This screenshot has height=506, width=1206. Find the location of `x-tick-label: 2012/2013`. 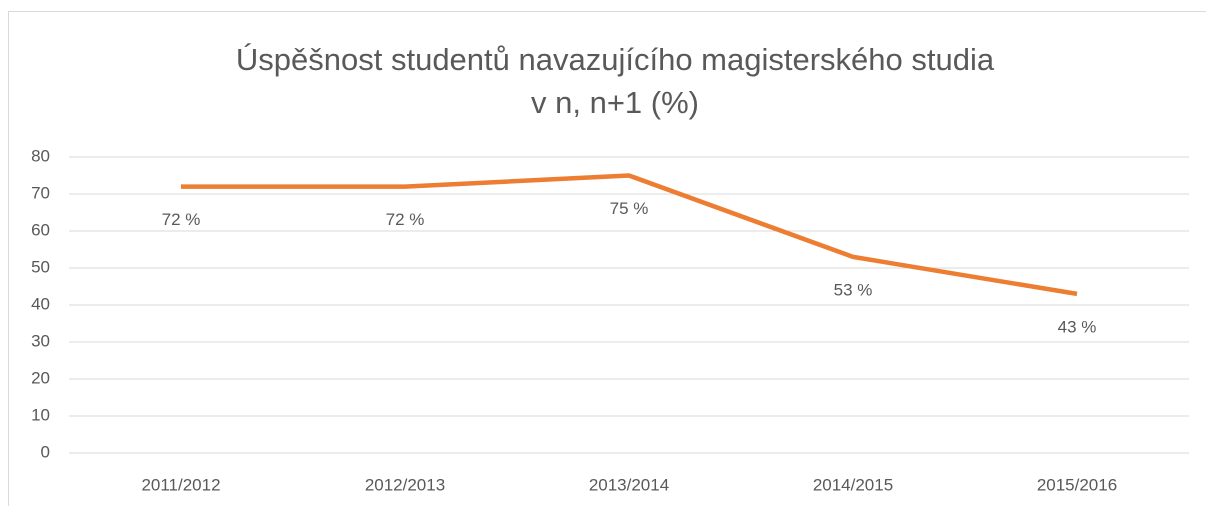

x-tick-label: 2012/2013 is located at coordinates (405, 484).